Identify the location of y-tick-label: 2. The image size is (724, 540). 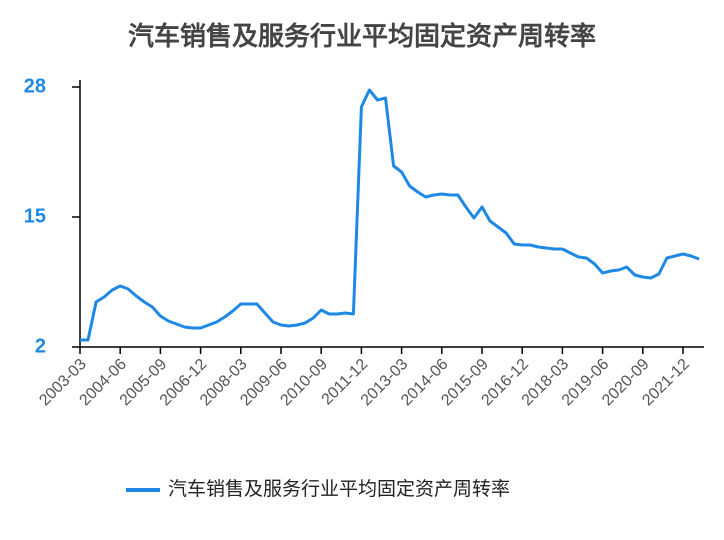
(40, 346).